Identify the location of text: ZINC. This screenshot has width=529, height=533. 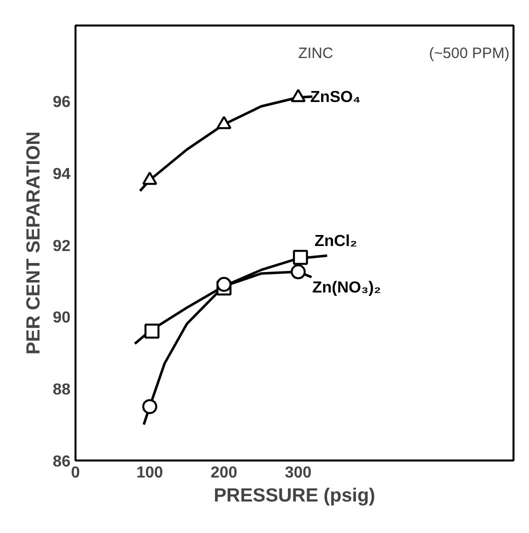
(316, 53).